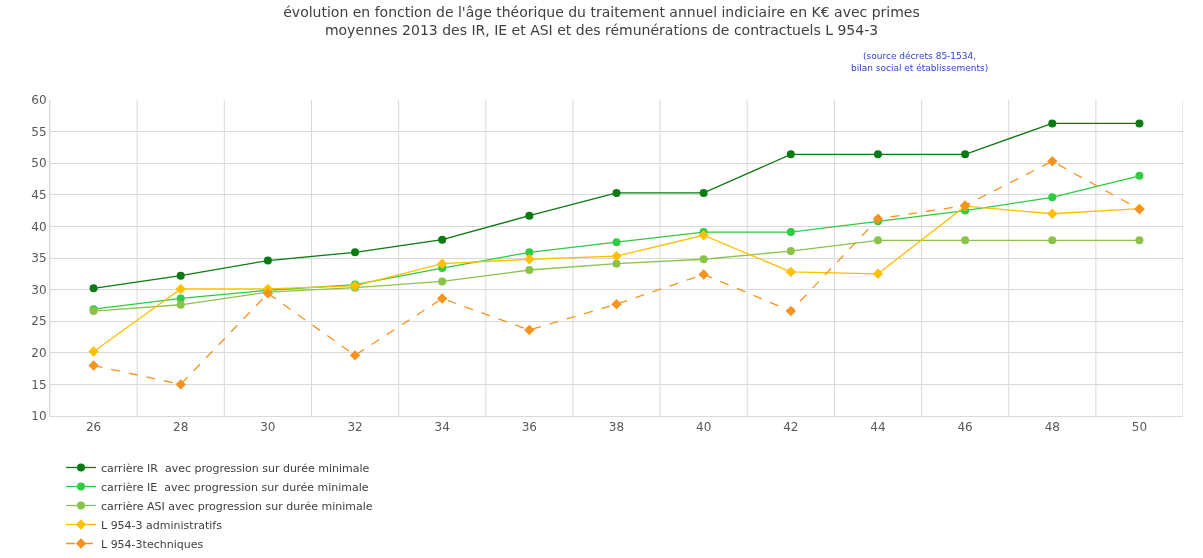 This screenshot has height=558, width=1203. I want to click on y-tick-label: 35, so click(39, 258).